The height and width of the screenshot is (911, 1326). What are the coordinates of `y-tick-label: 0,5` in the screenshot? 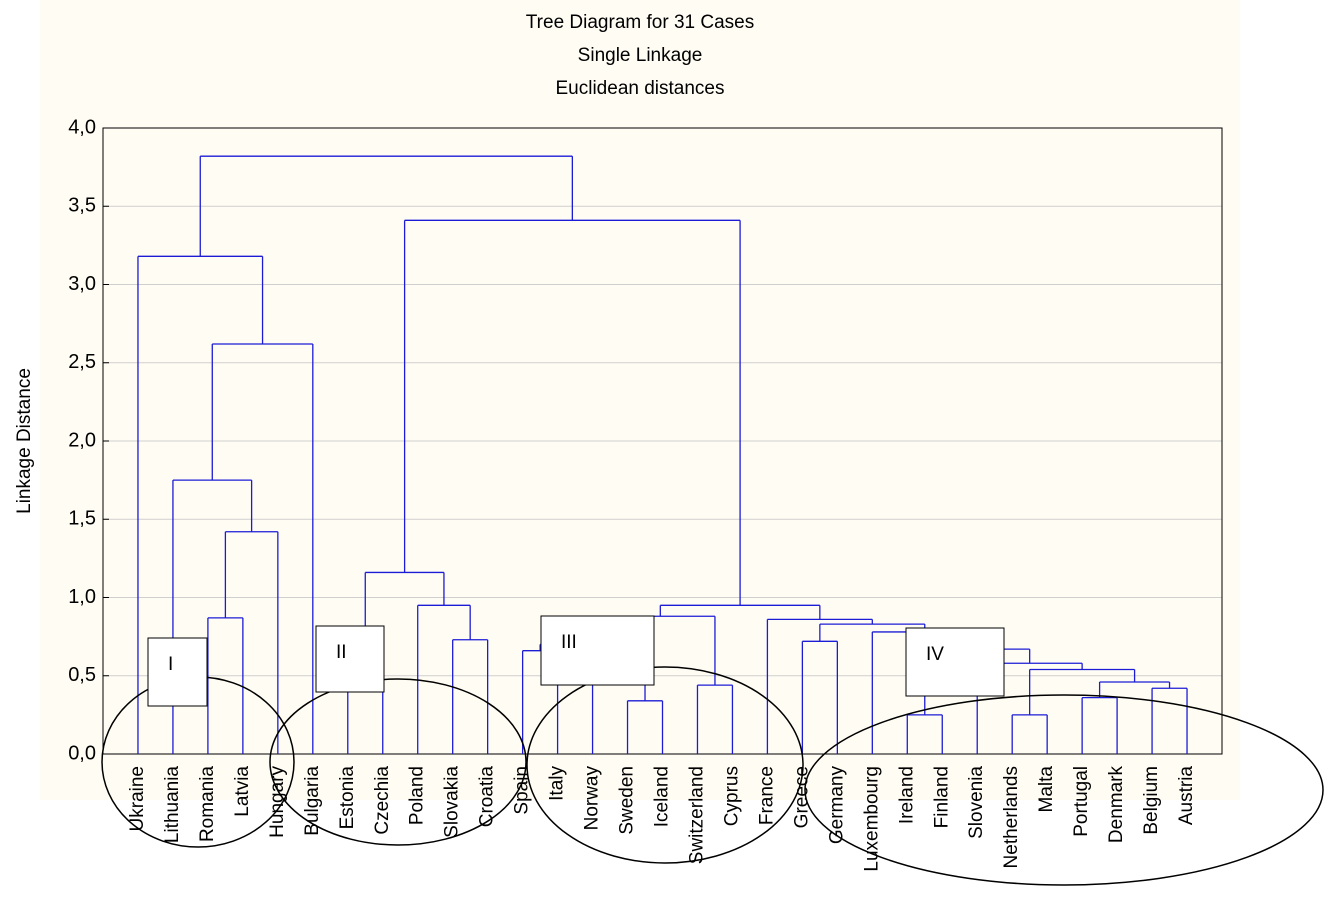 It's located at (82, 675).